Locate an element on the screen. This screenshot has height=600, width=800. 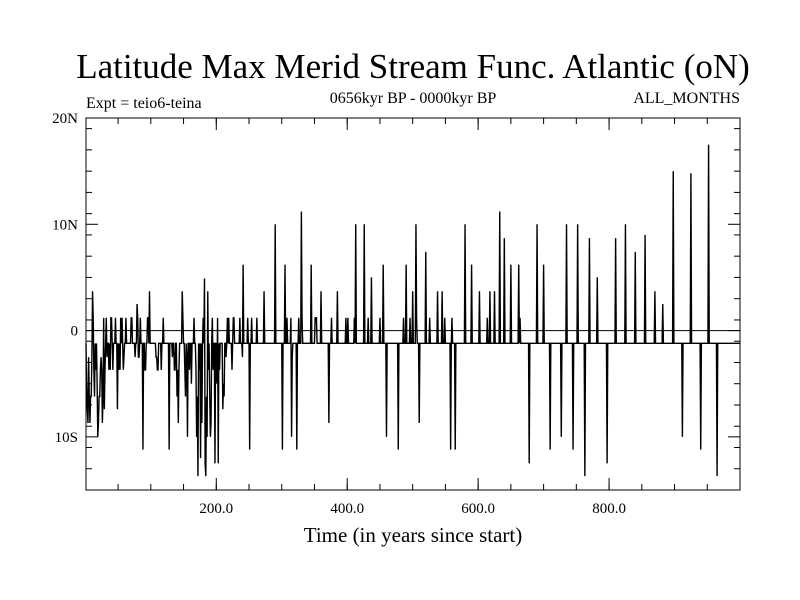
y-tick-label-1: 10N is located at coordinates (65, 225).